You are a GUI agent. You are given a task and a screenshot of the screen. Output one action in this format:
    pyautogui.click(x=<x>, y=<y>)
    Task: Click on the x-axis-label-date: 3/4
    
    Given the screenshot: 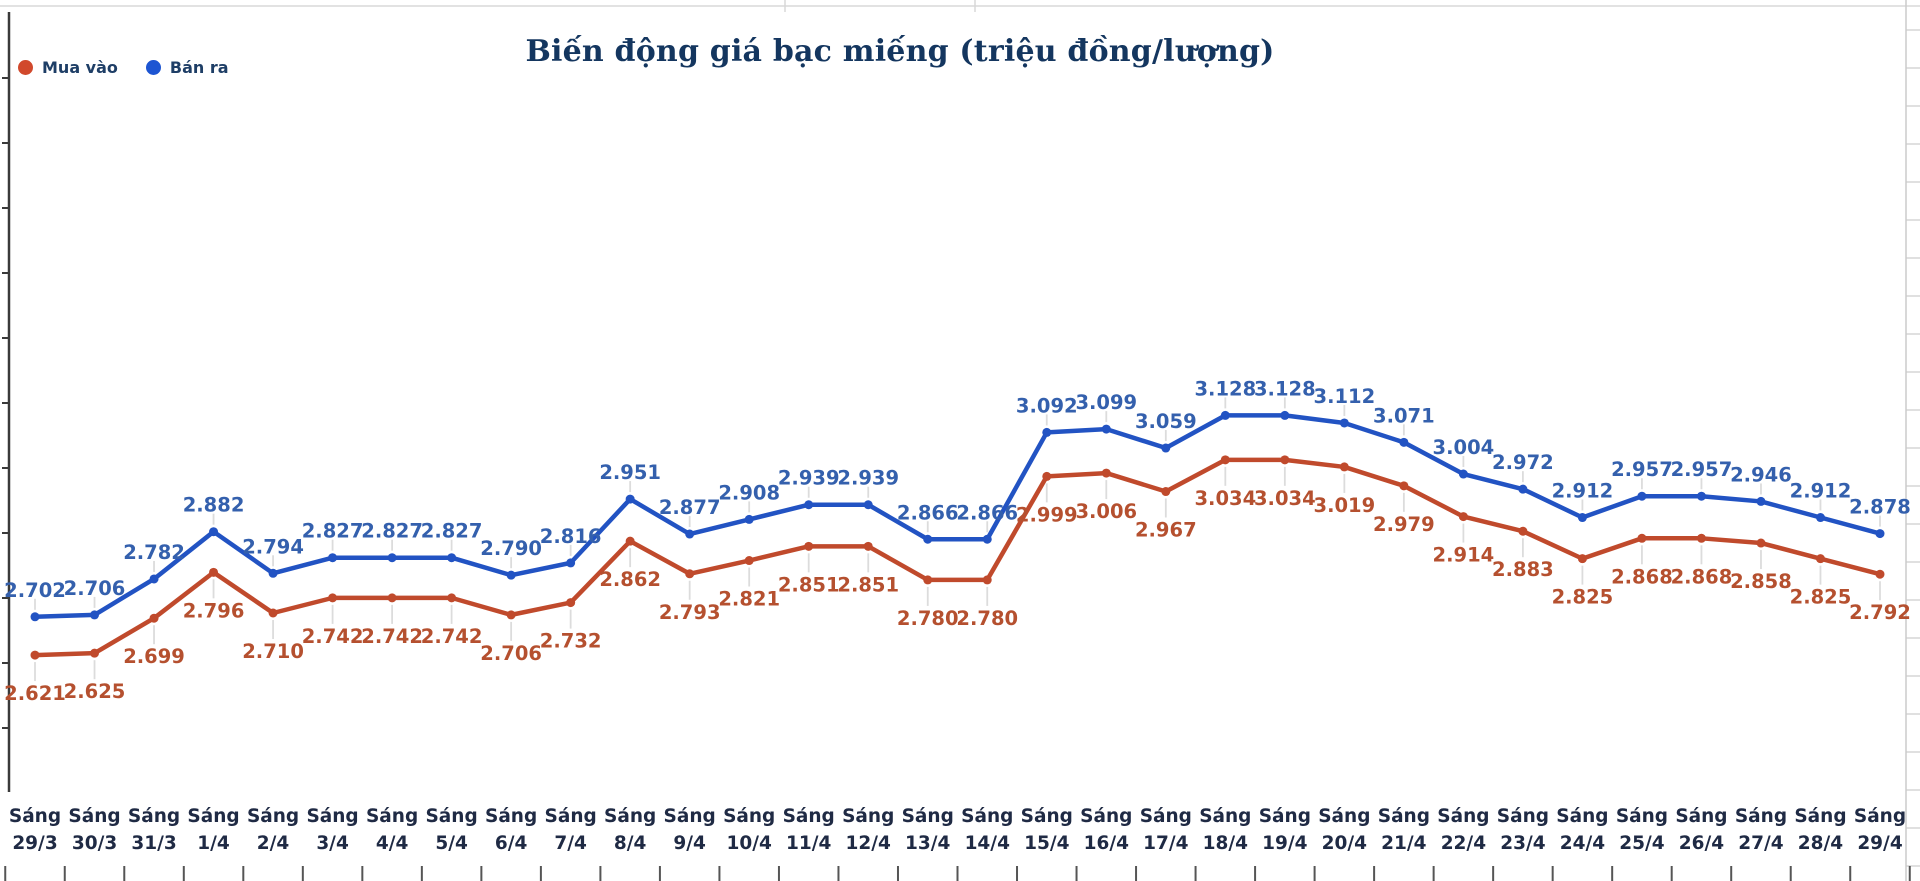 What is the action you would take?
    pyautogui.click(x=332, y=843)
    